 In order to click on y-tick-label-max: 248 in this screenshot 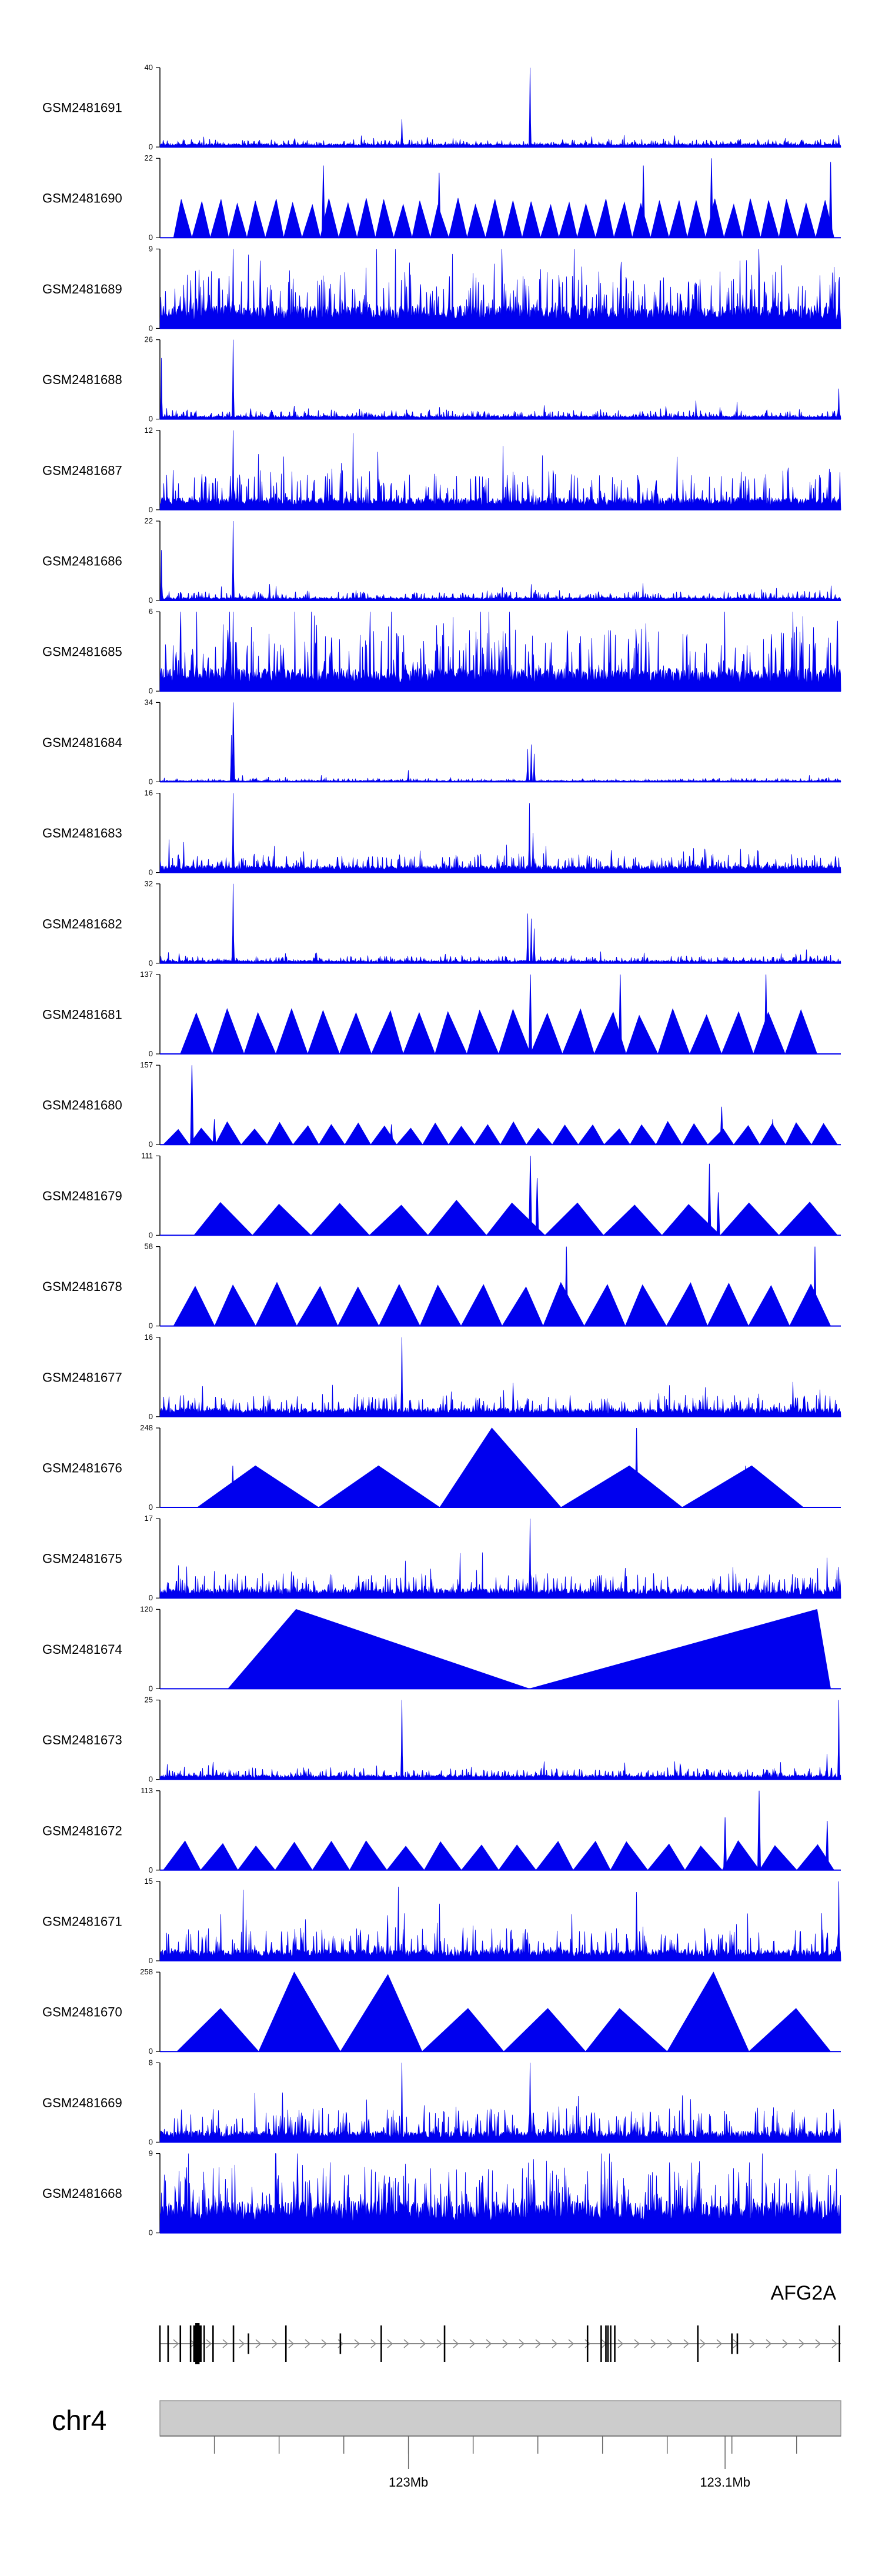, I will do `click(146, 1427)`.